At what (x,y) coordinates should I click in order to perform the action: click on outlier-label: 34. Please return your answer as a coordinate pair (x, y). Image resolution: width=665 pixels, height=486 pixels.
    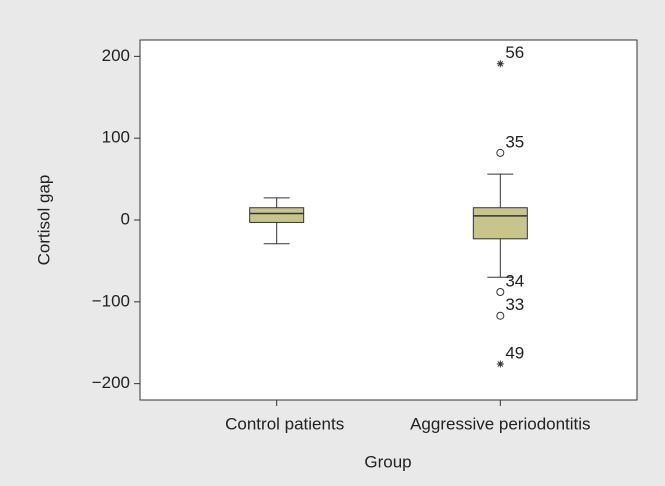
    Looking at the image, I should click on (514, 280).